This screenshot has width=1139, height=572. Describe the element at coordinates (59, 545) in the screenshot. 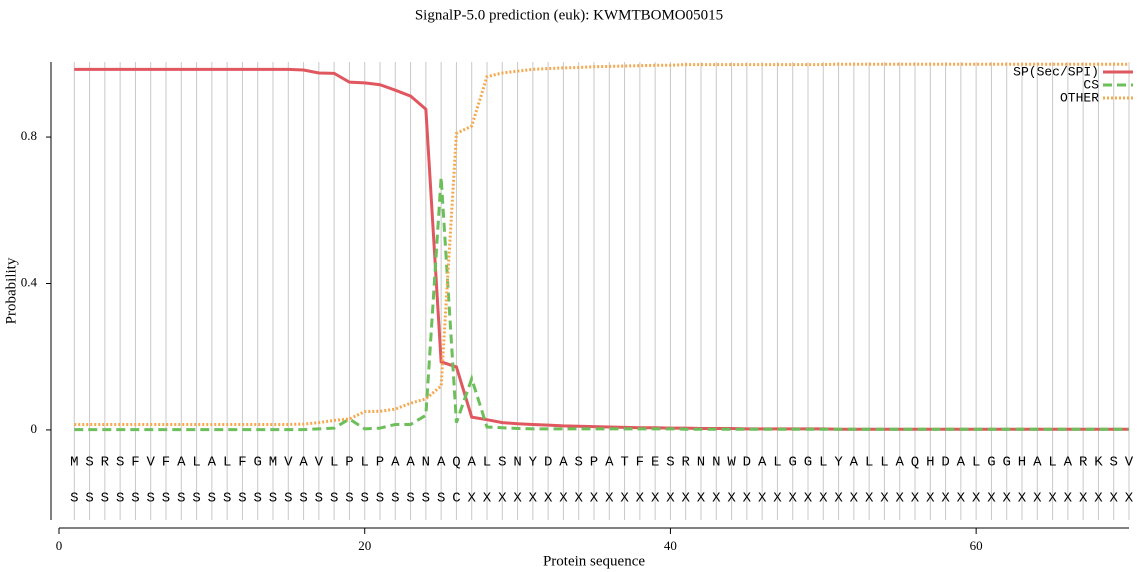

I see `x-tick-label: 0` at that location.